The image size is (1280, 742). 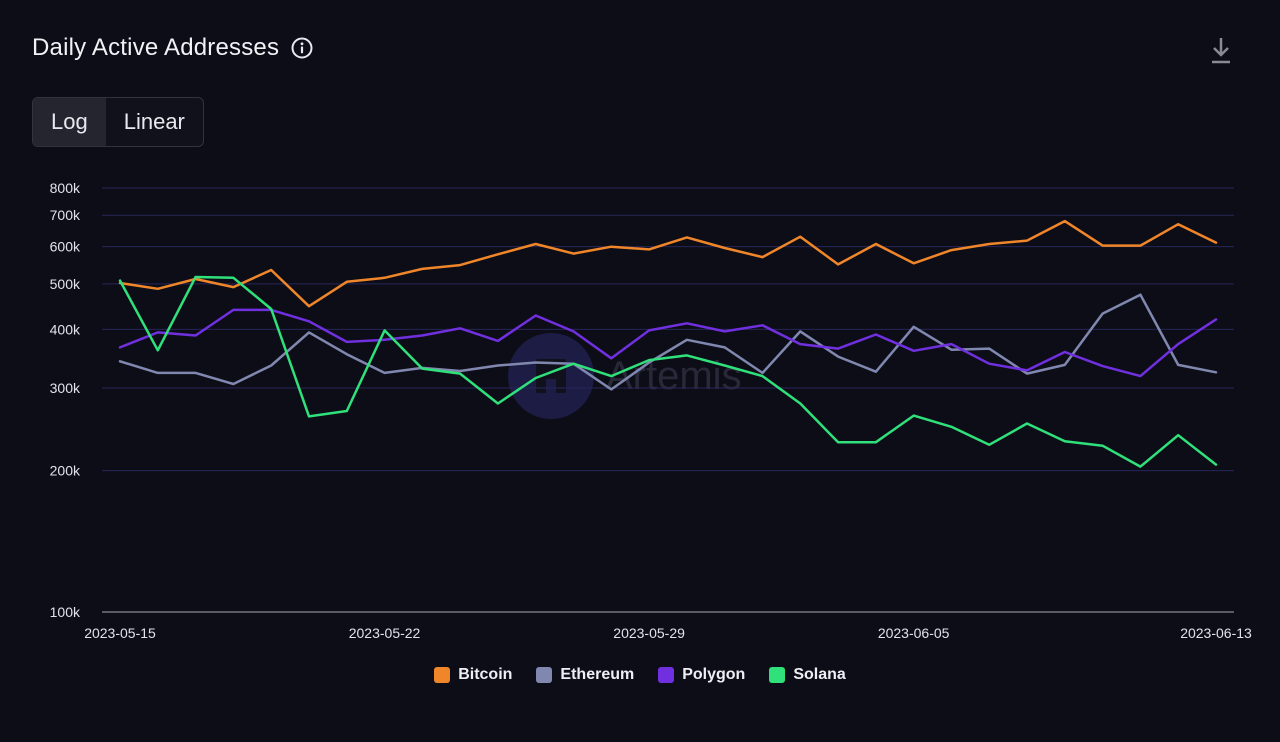 What do you see at coordinates (597, 674) in the screenshot?
I see `legend-label-ethereum: Ethereum` at bounding box center [597, 674].